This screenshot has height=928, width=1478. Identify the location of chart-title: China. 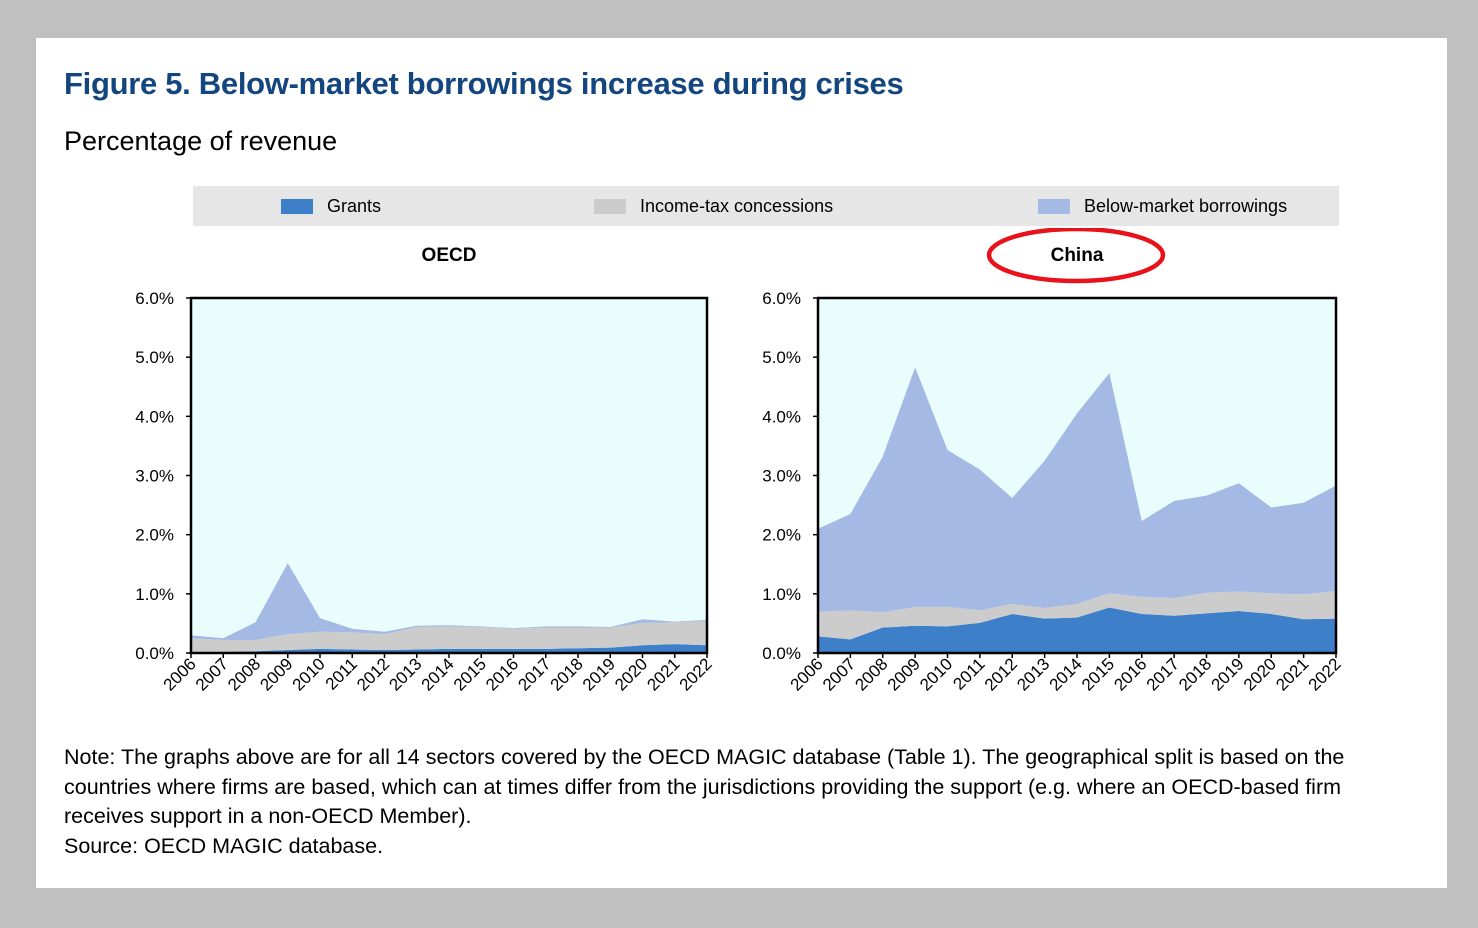
(1077, 255).